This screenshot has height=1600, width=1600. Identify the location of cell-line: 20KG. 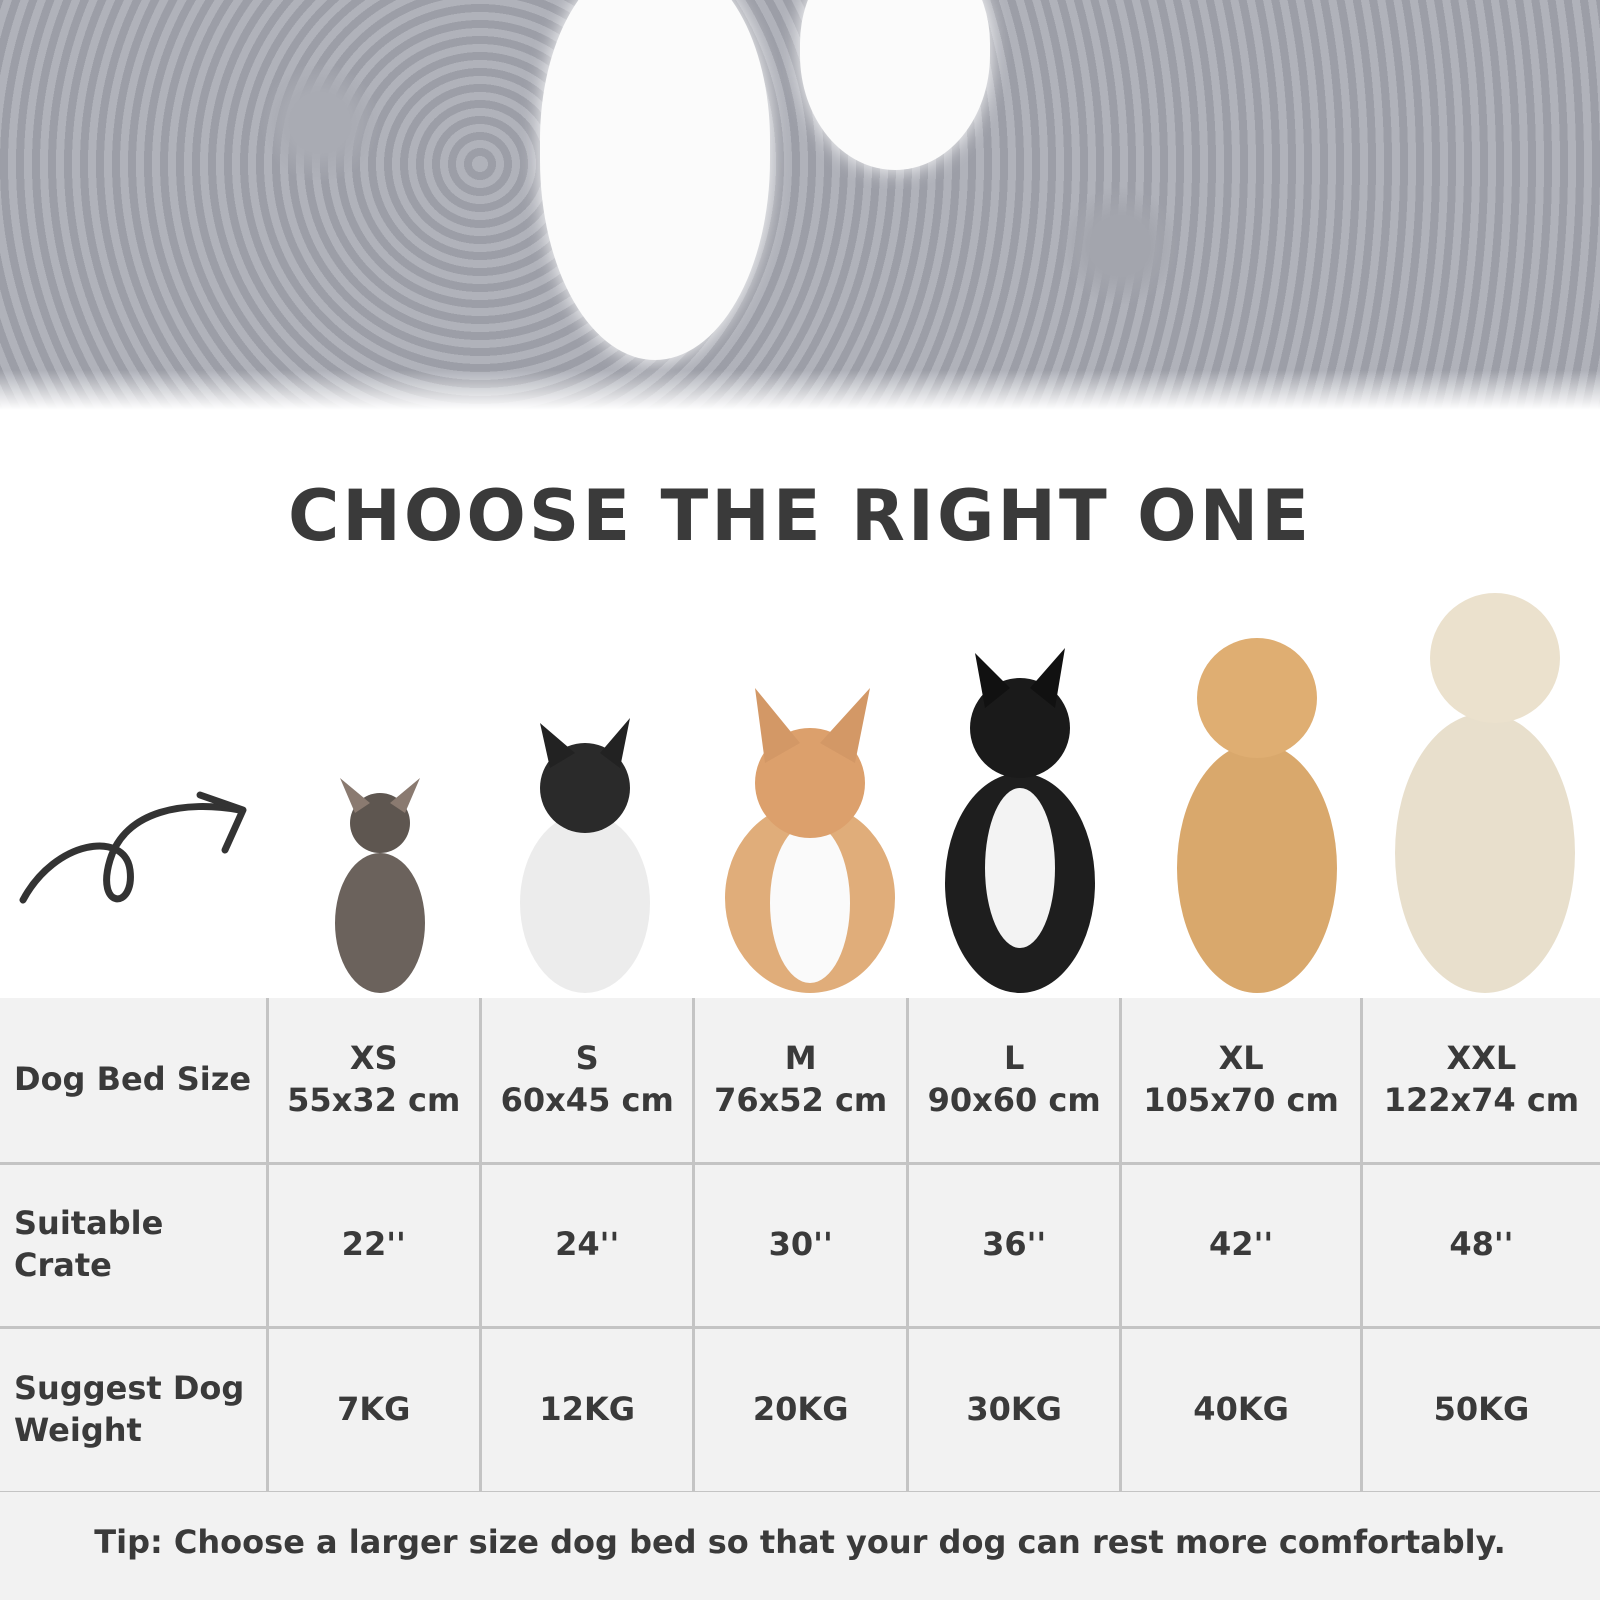
(800, 1408).